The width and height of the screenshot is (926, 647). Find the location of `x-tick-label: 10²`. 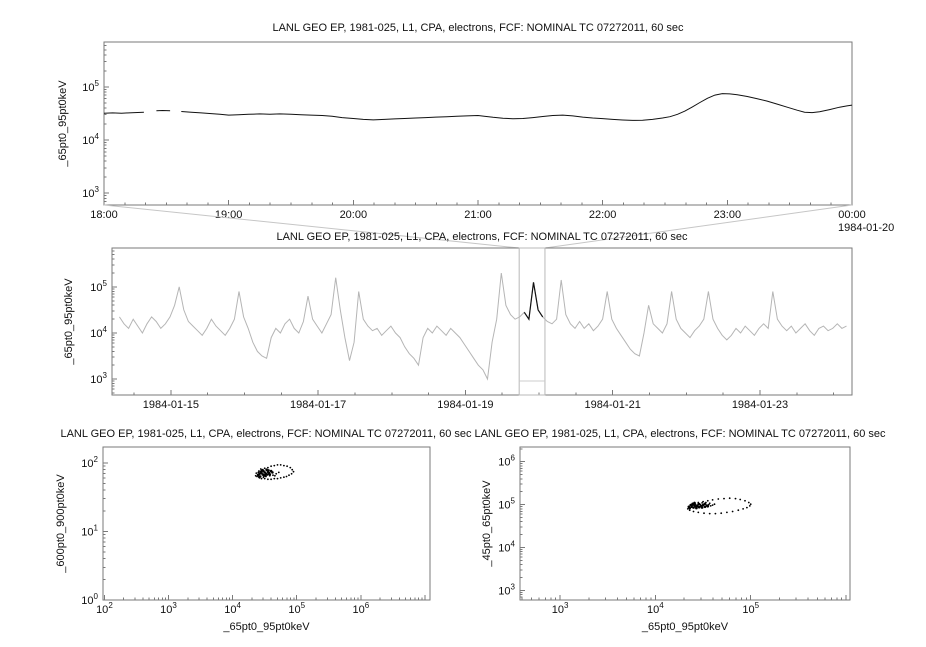

x-tick-label: 10² is located at coordinates (104, 608).